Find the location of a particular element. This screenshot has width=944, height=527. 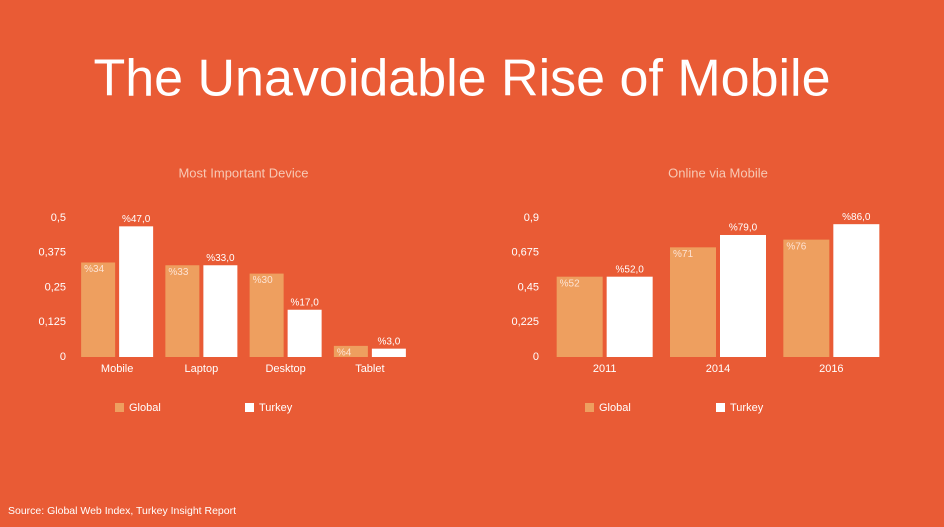

y-tick-label: 0,375 is located at coordinates (52, 253).